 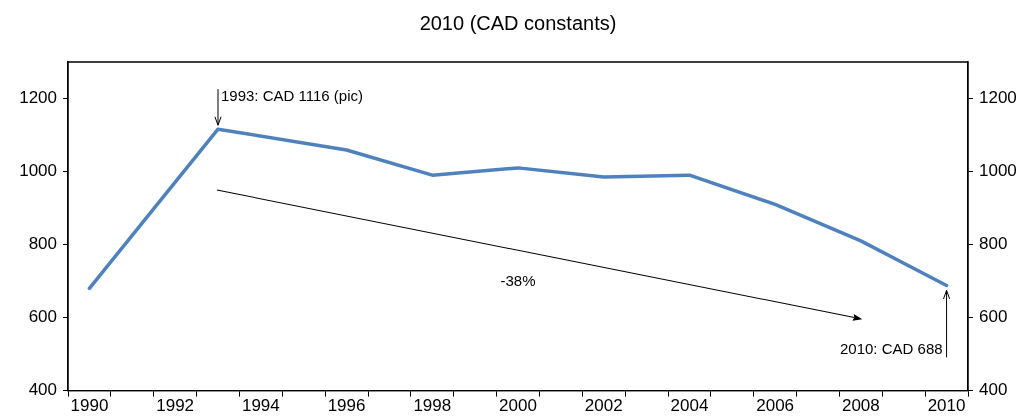 What do you see at coordinates (292, 96) in the screenshot?
I see `annotation: 1993: CAD 1116 (pic)` at bounding box center [292, 96].